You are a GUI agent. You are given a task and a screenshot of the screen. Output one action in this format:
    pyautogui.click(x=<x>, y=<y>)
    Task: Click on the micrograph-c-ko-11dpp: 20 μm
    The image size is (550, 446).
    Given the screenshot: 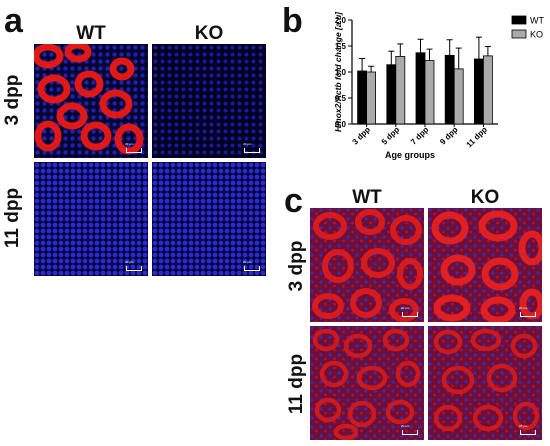 What is the action you would take?
    pyautogui.click(x=485, y=383)
    